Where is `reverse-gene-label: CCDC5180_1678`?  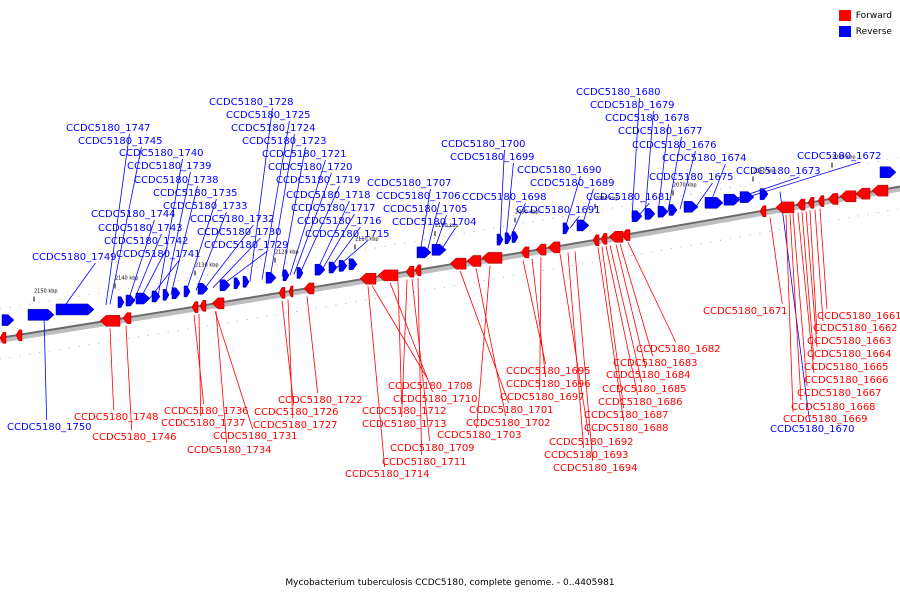 reverse-gene-label: CCDC5180_1678 is located at coordinates (647, 118).